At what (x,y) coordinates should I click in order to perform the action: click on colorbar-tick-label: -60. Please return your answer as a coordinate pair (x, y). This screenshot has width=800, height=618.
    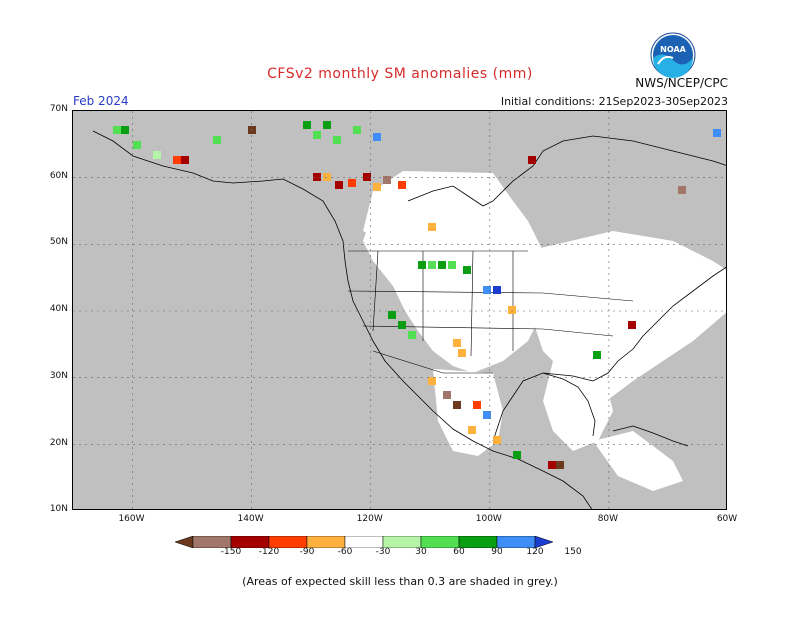
    Looking at the image, I should click on (345, 552).